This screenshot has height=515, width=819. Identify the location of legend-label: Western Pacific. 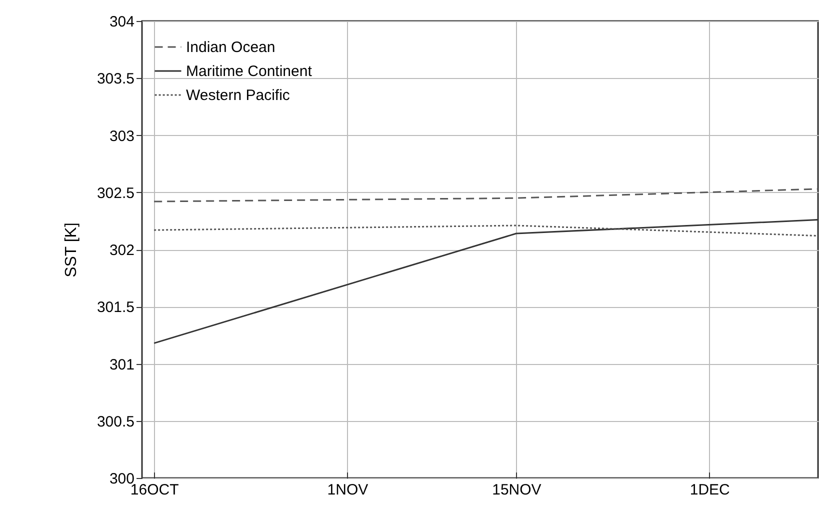
(238, 95).